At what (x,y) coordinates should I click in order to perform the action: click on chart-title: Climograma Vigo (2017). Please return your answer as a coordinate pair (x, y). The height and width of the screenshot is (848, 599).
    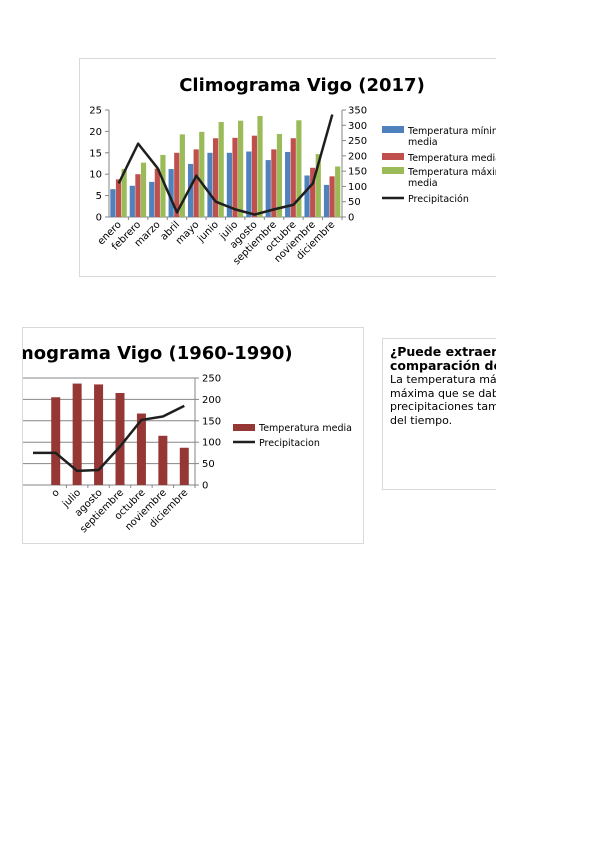
    Looking at the image, I should click on (302, 85).